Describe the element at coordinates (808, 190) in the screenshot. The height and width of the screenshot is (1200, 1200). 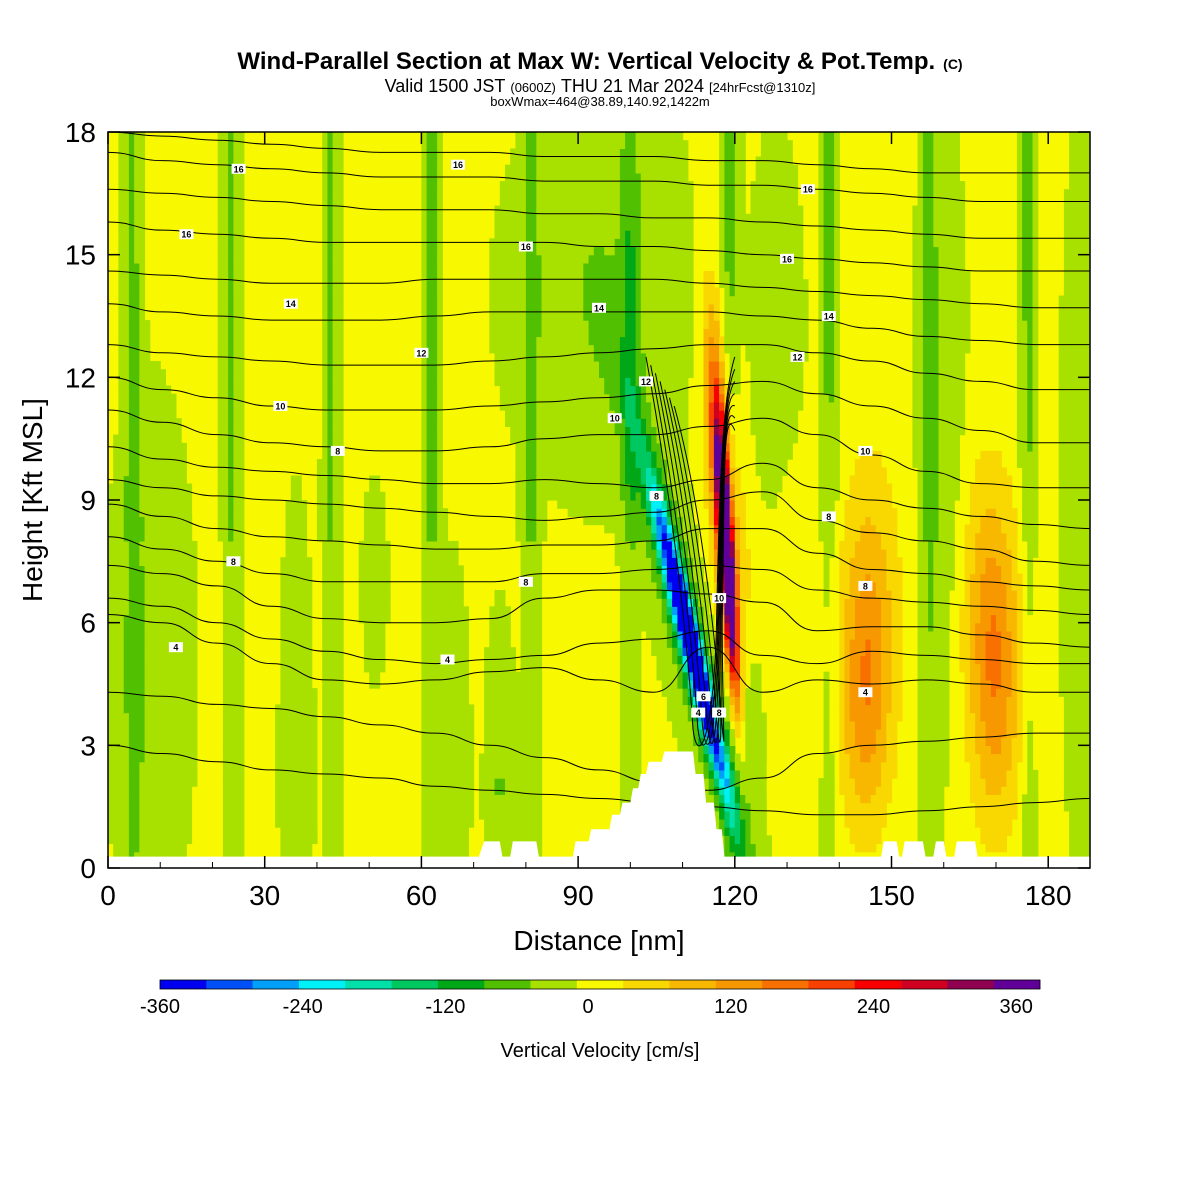
I see `contour-label: 16` at that location.